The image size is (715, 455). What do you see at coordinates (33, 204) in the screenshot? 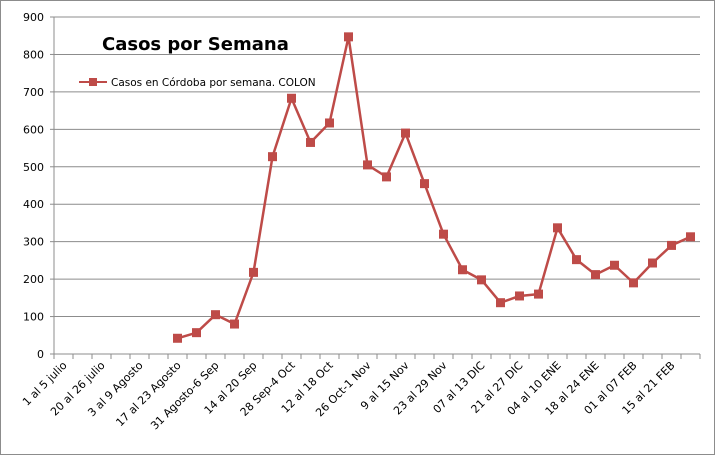
I see `y-tick-label: 400` at bounding box center [33, 204].